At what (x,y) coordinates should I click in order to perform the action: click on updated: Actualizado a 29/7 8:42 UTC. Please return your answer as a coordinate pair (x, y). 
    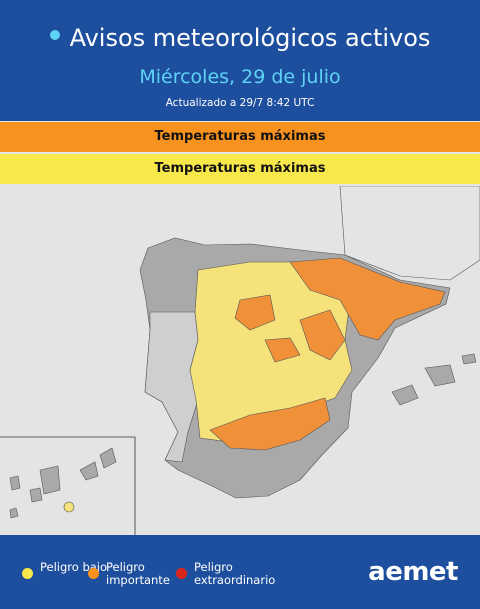
    Looking at the image, I should click on (240, 103).